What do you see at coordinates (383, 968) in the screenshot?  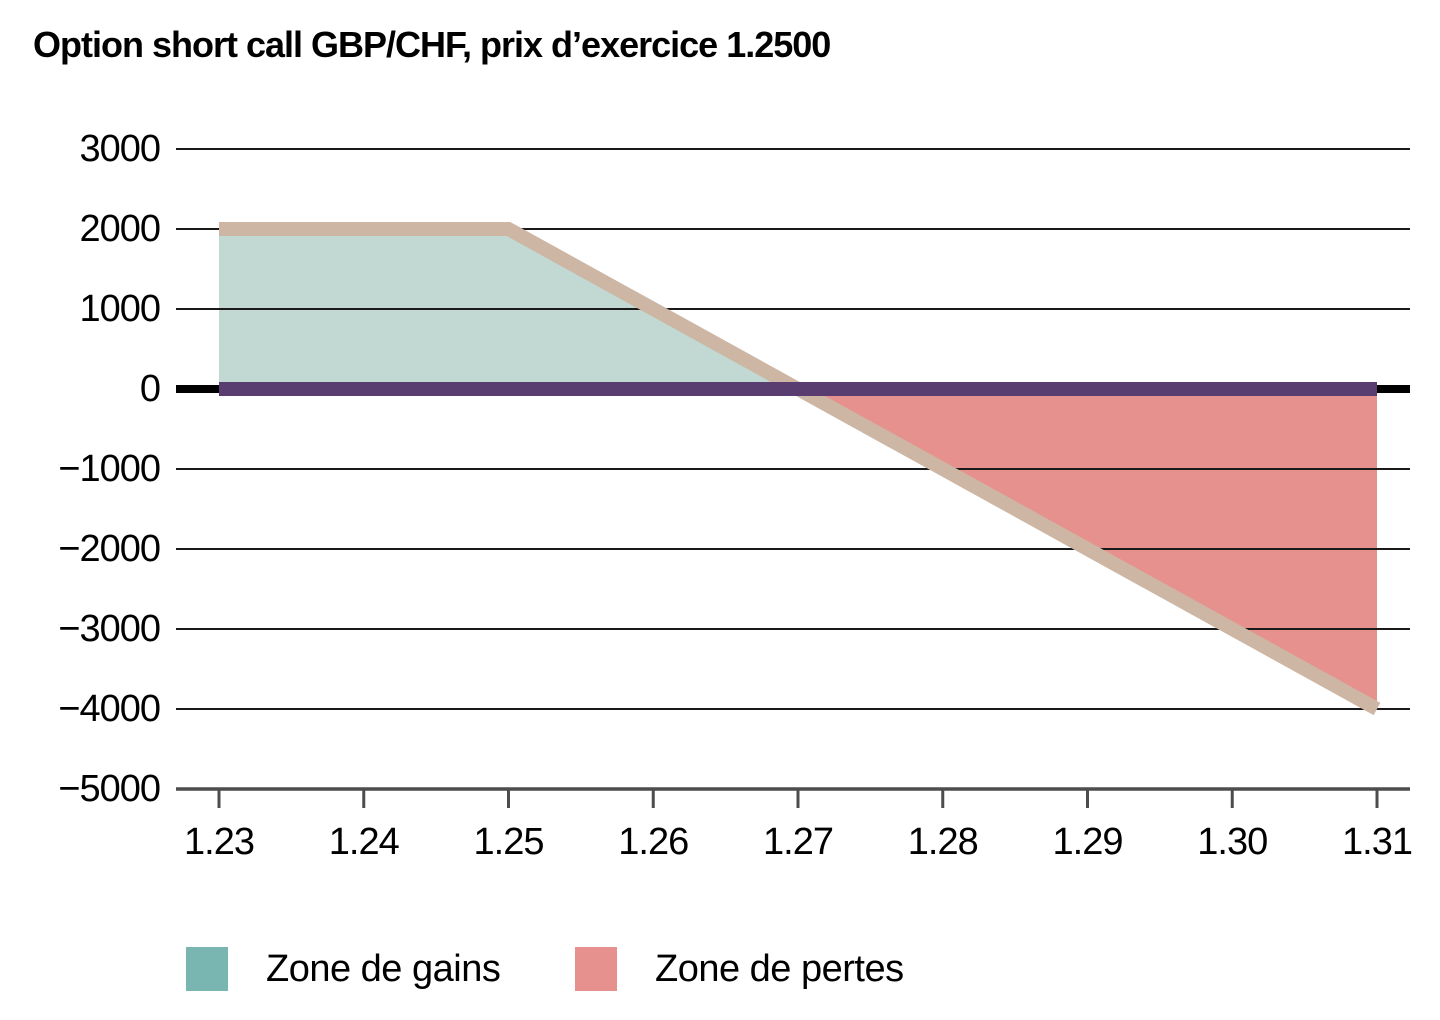 I see `gains-legend-label: Zone de gains` at bounding box center [383, 968].